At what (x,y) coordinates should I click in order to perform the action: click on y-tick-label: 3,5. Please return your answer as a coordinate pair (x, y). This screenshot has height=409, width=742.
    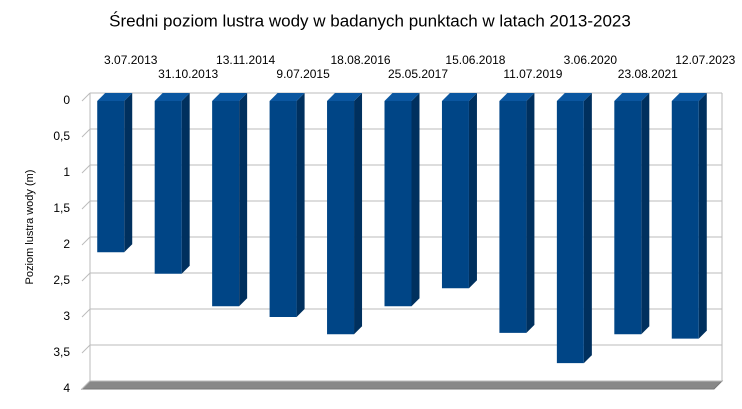
    Looking at the image, I should click on (61, 352).